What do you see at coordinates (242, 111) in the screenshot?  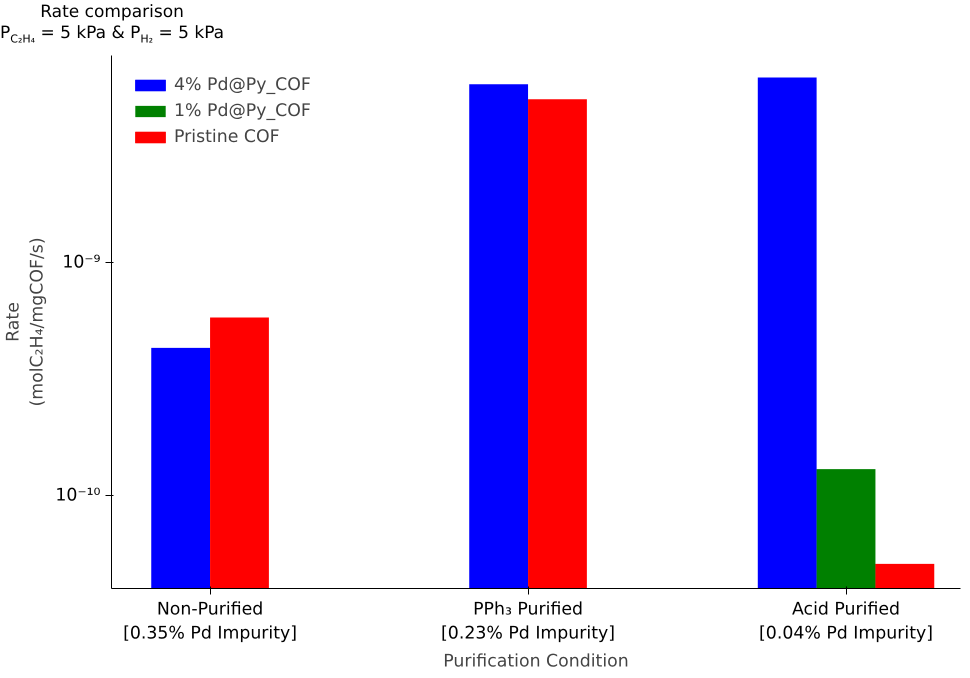 I see `legend-label: 1% Pd@Py_COF` at bounding box center [242, 111].